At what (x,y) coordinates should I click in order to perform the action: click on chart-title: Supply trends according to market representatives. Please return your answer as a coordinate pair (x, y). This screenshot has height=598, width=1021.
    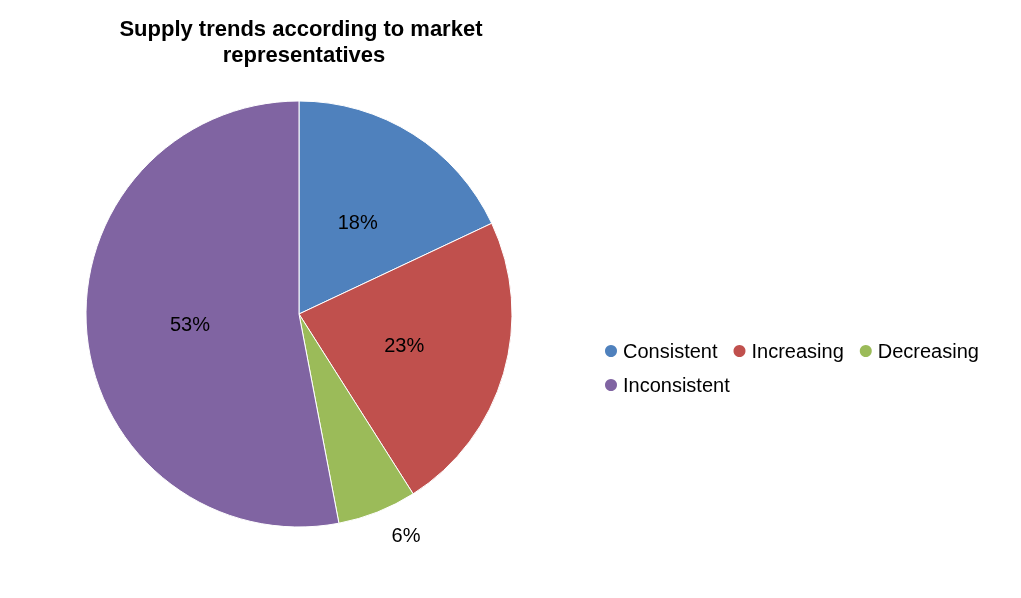
    Looking at the image, I should click on (304, 41).